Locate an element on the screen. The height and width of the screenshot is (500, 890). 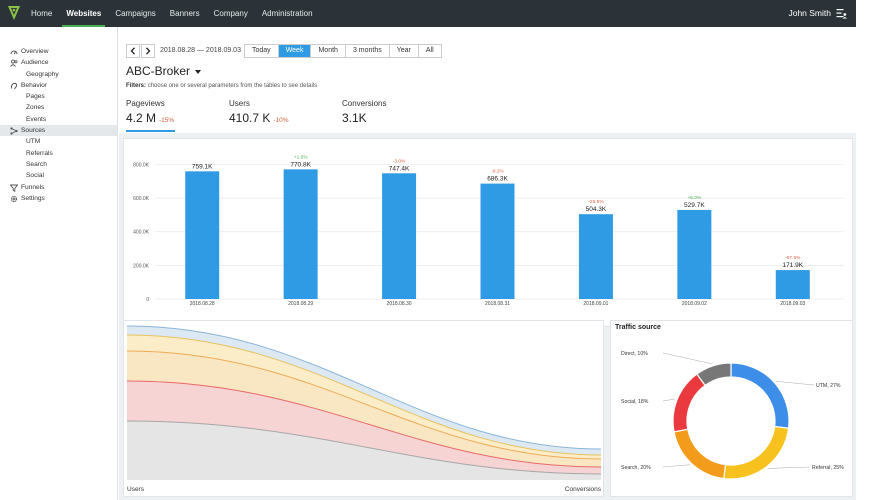
site-selector: ABC-Broker is located at coordinates (164, 71).